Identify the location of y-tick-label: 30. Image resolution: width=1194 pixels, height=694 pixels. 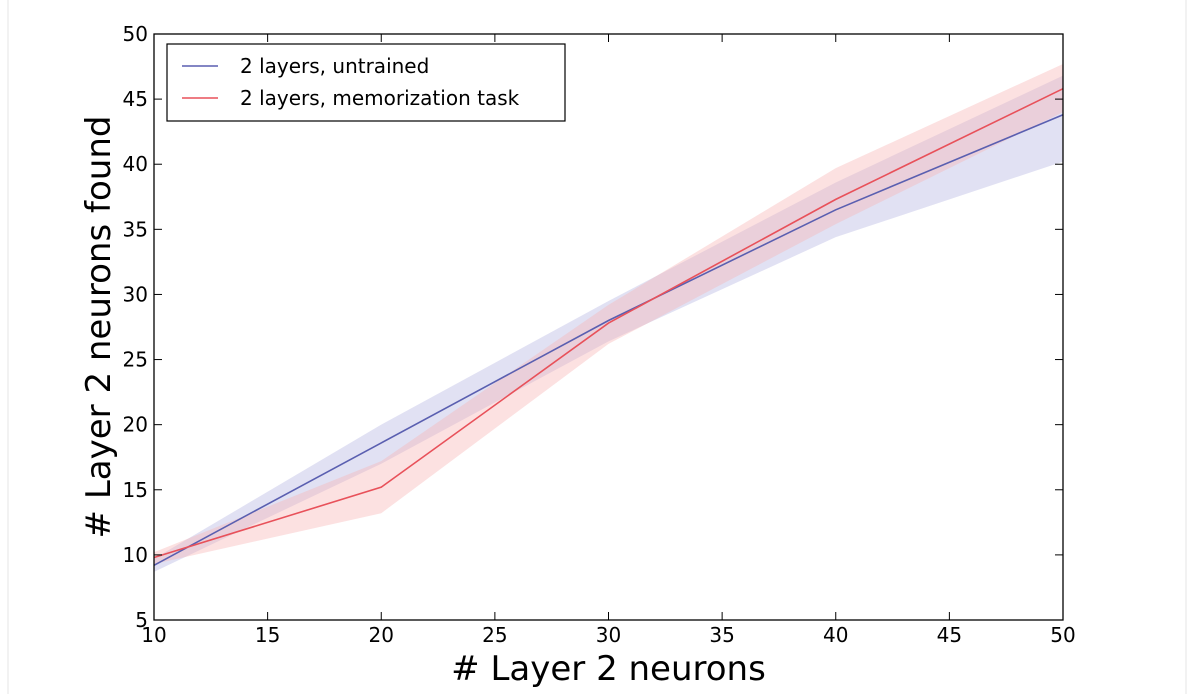
(135, 294).